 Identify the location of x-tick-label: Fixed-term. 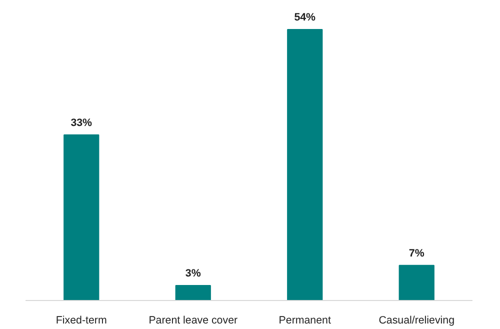
(81, 320).